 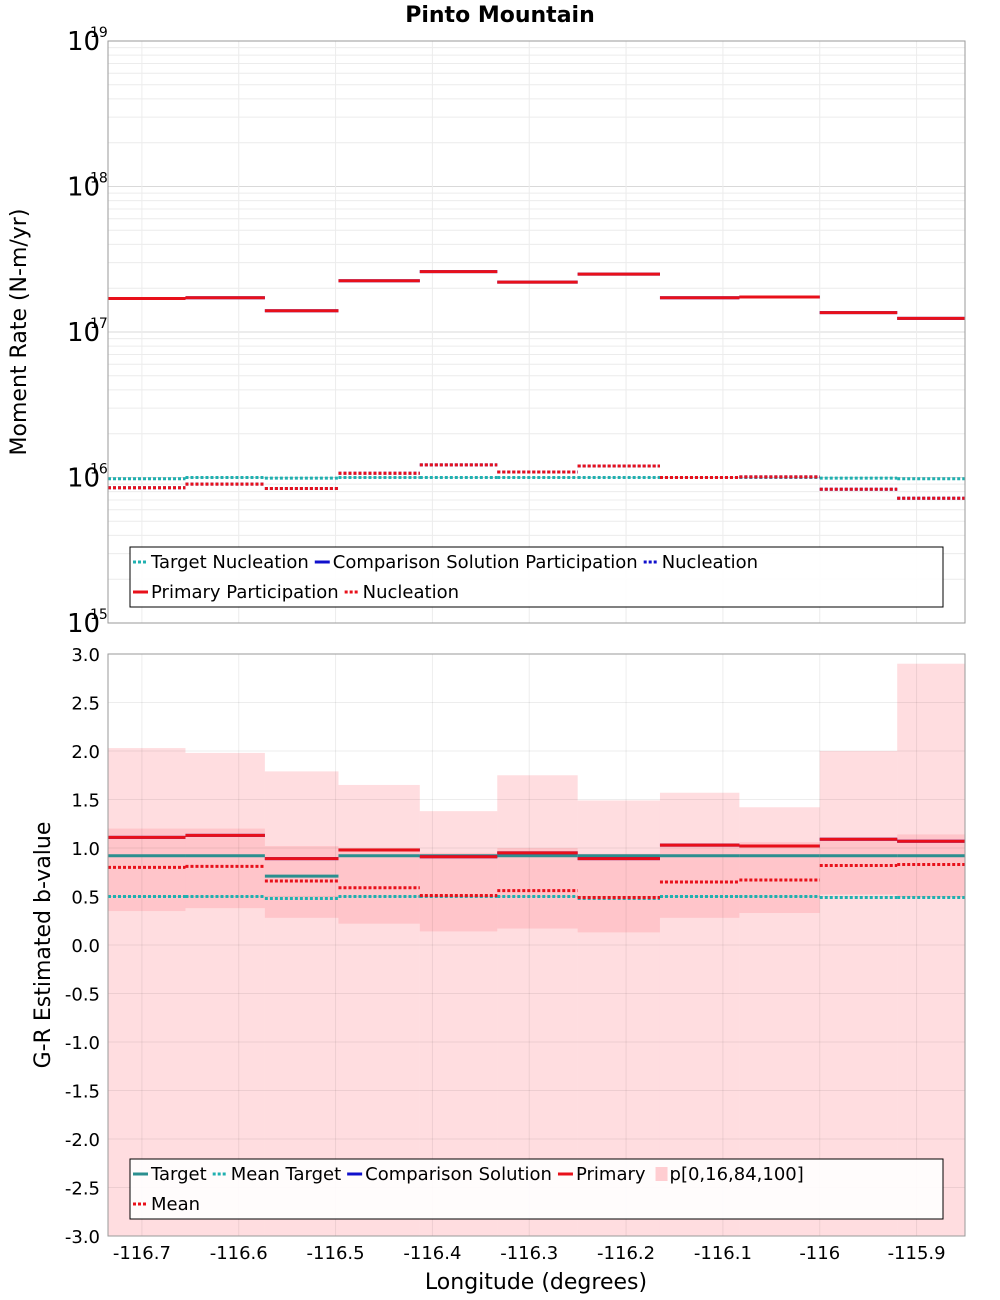 I want to click on plot2-y-tick-label: 1.5, so click(x=85, y=801).